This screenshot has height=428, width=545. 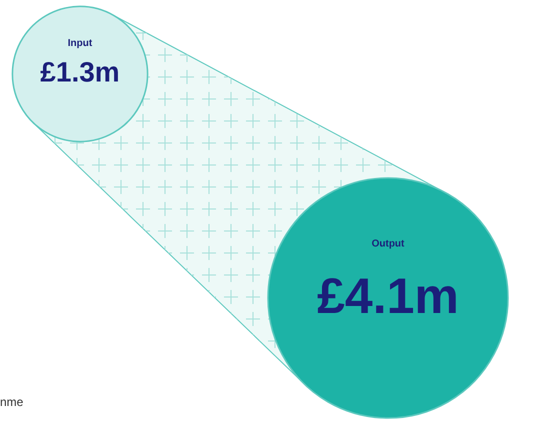 What do you see at coordinates (389, 244) in the screenshot?
I see `category-label: Output` at bounding box center [389, 244].